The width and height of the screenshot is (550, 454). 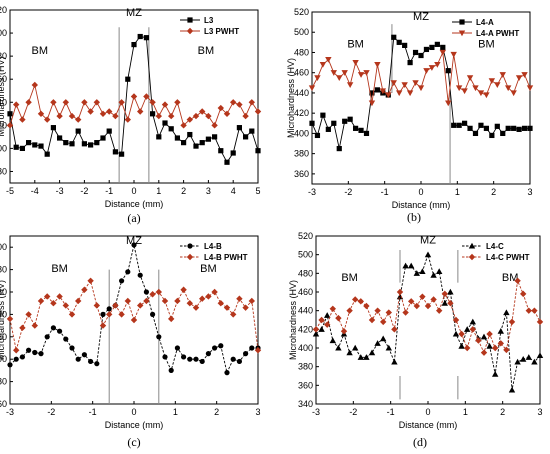 I want to click on x-tick-label: 0, so click(x=427, y=412).